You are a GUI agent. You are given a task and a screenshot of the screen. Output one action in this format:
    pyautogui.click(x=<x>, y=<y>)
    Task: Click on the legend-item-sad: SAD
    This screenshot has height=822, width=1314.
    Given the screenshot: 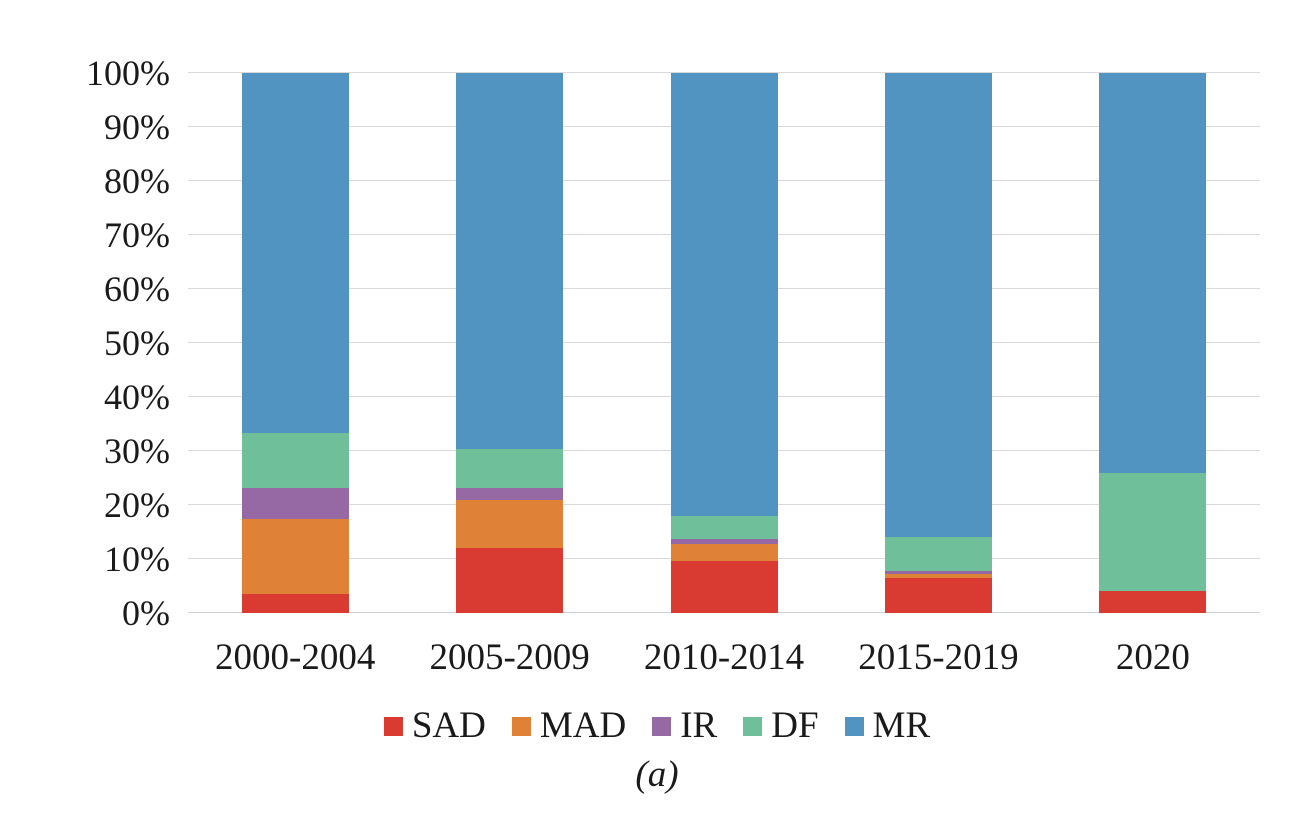 What is the action you would take?
    pyautogui.click(x=434, y=725)
    